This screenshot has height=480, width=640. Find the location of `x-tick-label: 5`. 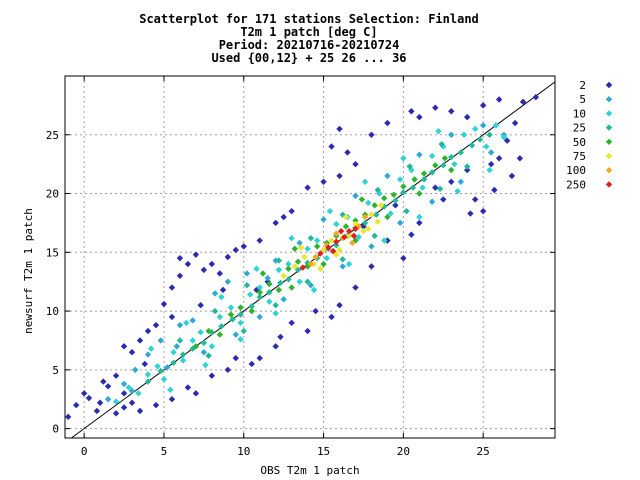

x-tick-label: 5 is located at coordinates (164, 451).